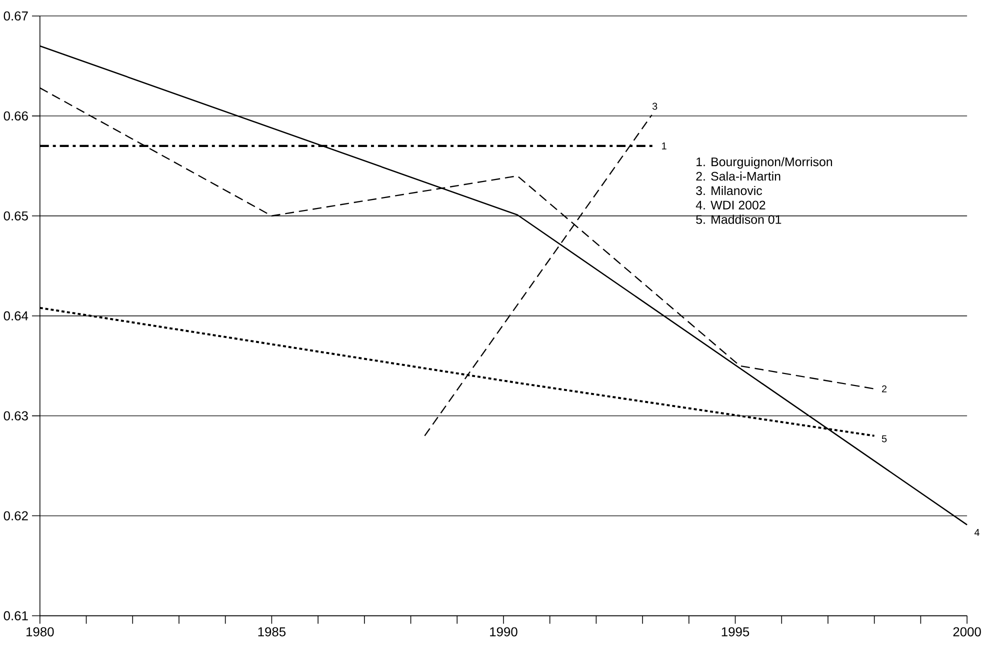 The image size is (990, 656). Describe the element at coordinates (272, 632) in the screenshot. I see `x-tick-label: 1985` at that location.